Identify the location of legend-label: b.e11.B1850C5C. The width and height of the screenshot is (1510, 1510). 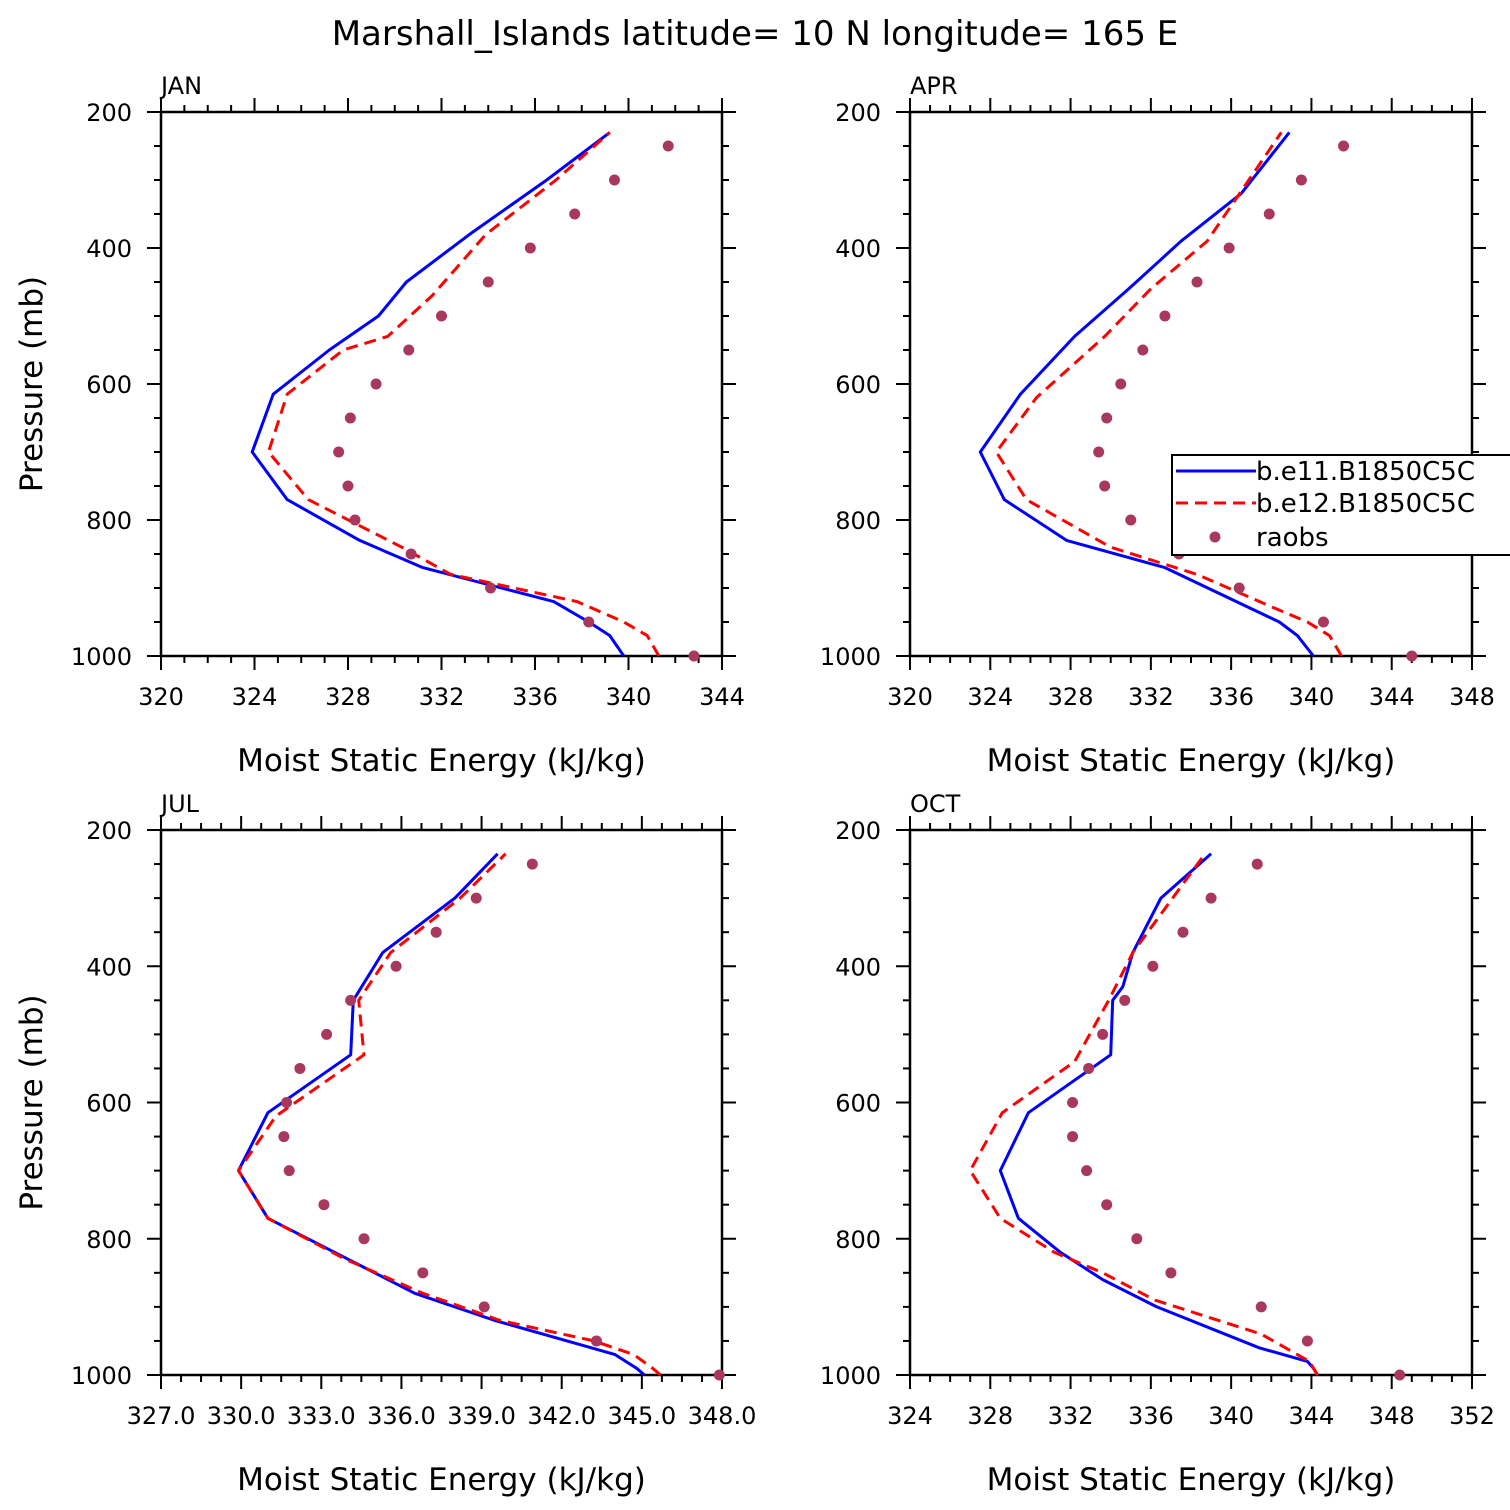
(1365, 472).